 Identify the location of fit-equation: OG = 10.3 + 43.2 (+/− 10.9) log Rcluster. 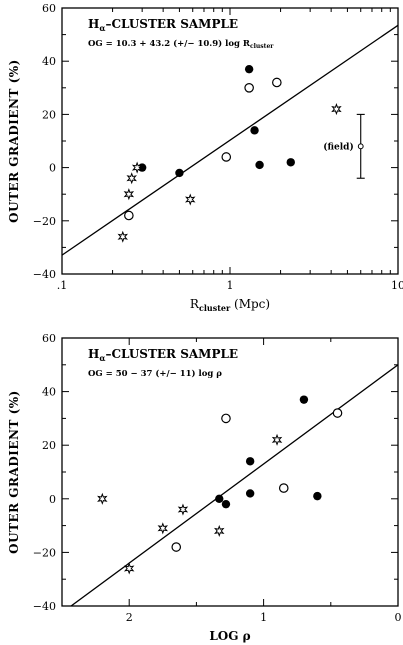
(181, 44).